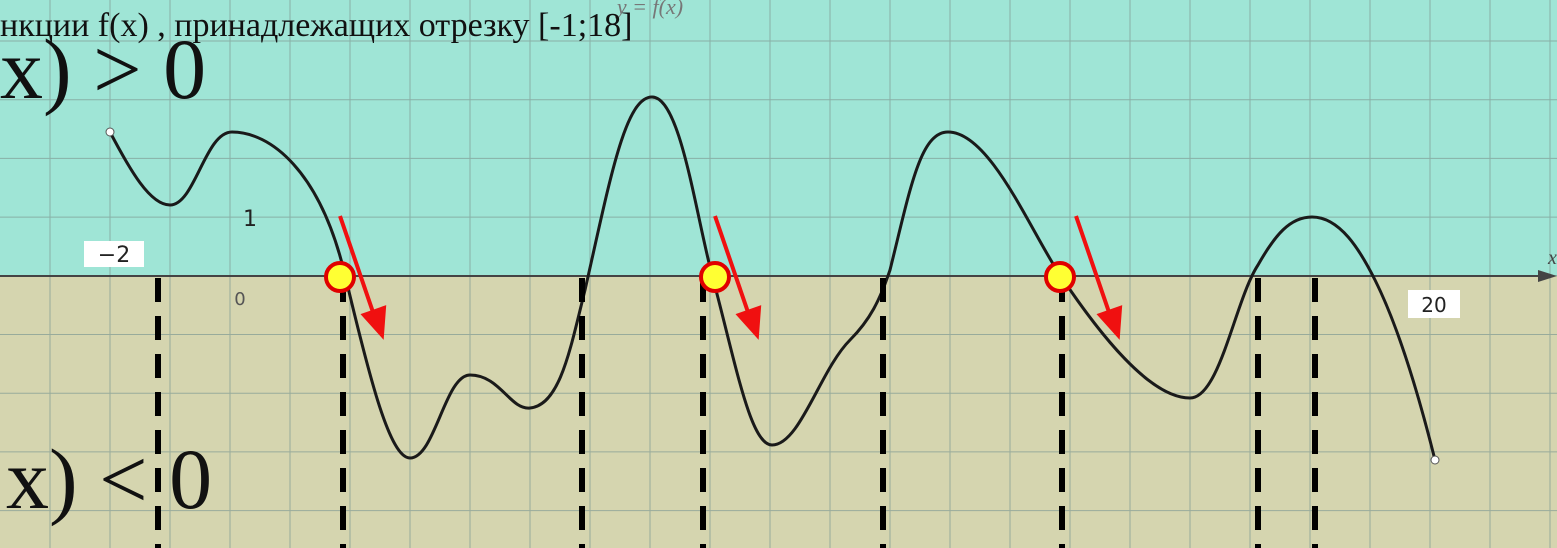 This screenshot has width=1557, height=548. Describe the element at coordinates (239, 299) in the screenshot. I see `axis-label: 0` at that location.